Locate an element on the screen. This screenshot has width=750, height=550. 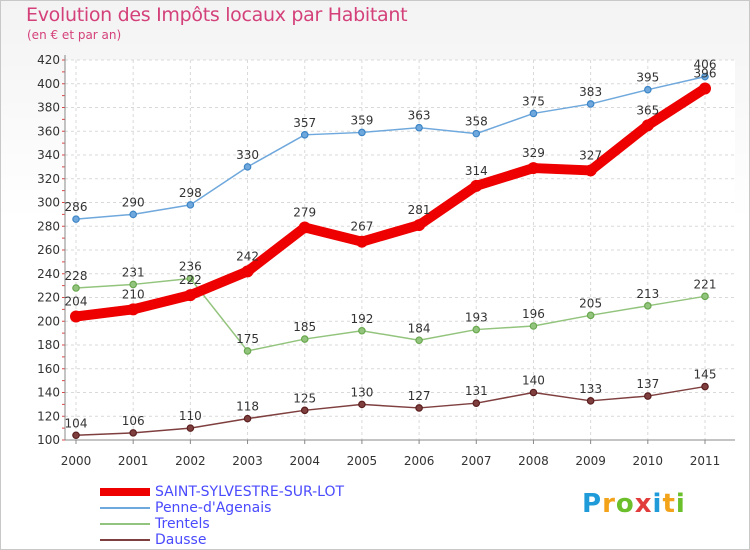
data-label-saint-sylvestre-sur-lot: 204 is located at coordinates (76, 302).